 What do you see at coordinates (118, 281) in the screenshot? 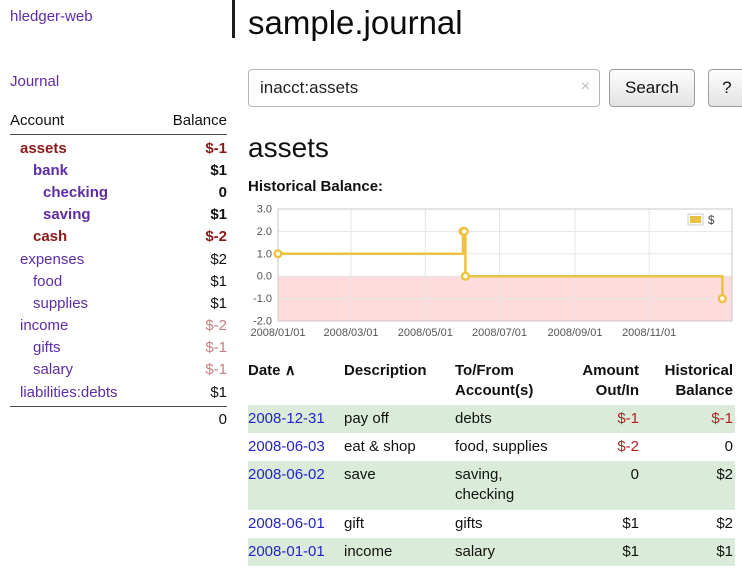
I see `account-row: food $1` at bounding box center [118, 281].